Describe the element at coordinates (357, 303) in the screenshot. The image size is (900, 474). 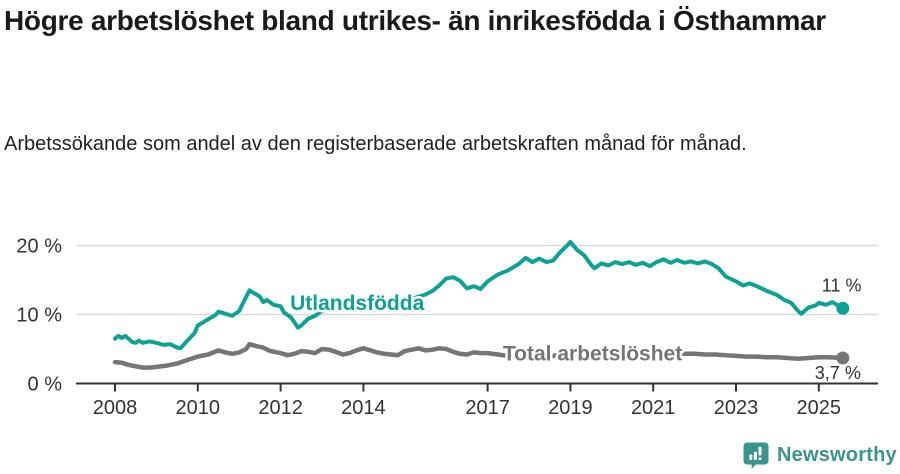
I see `series-name-label: Utlandsfödda` at that location.